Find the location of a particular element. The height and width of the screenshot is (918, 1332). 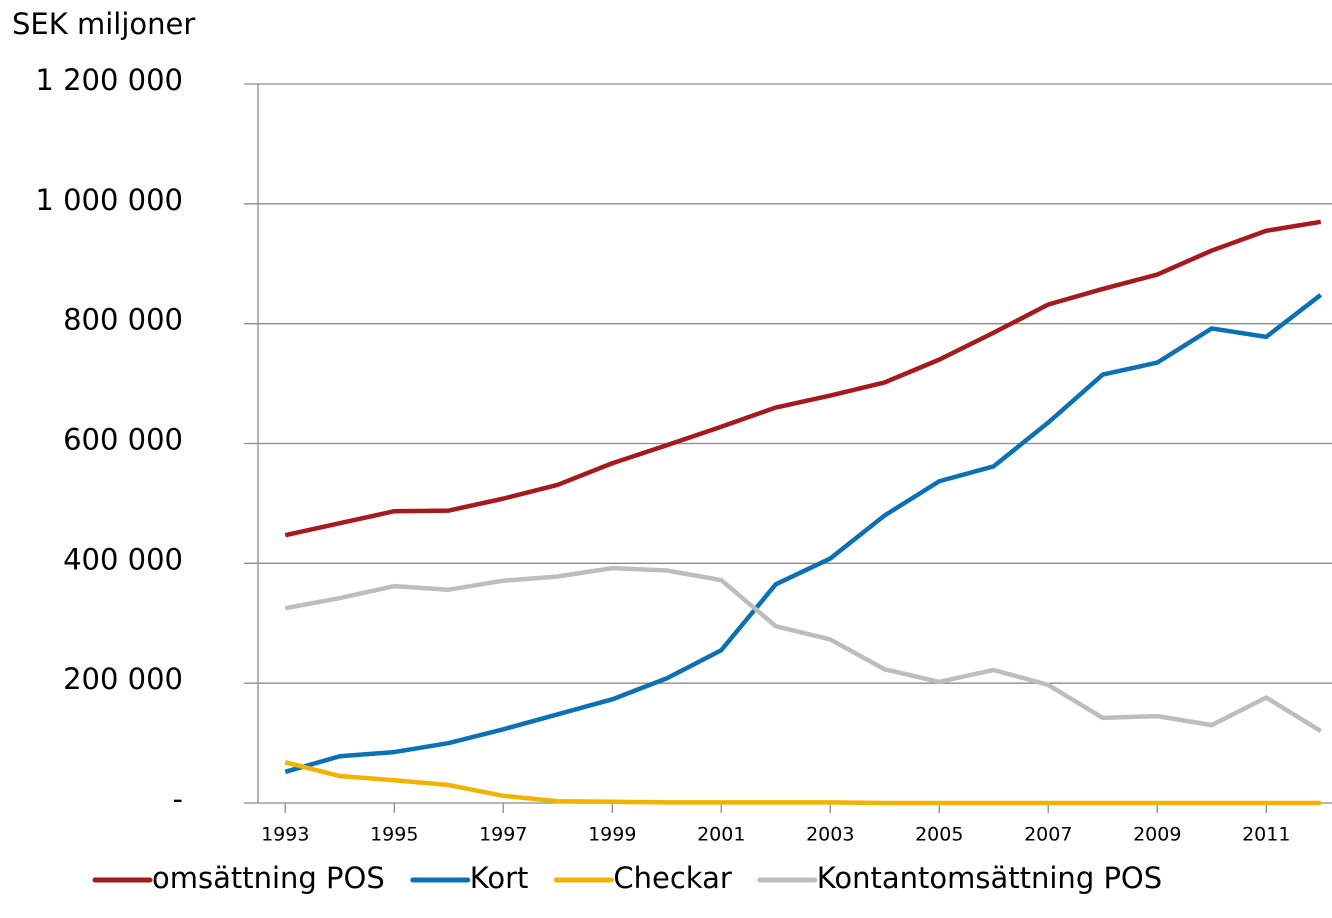

x-tick-label: 2001 is located at coordinates (721, 835).